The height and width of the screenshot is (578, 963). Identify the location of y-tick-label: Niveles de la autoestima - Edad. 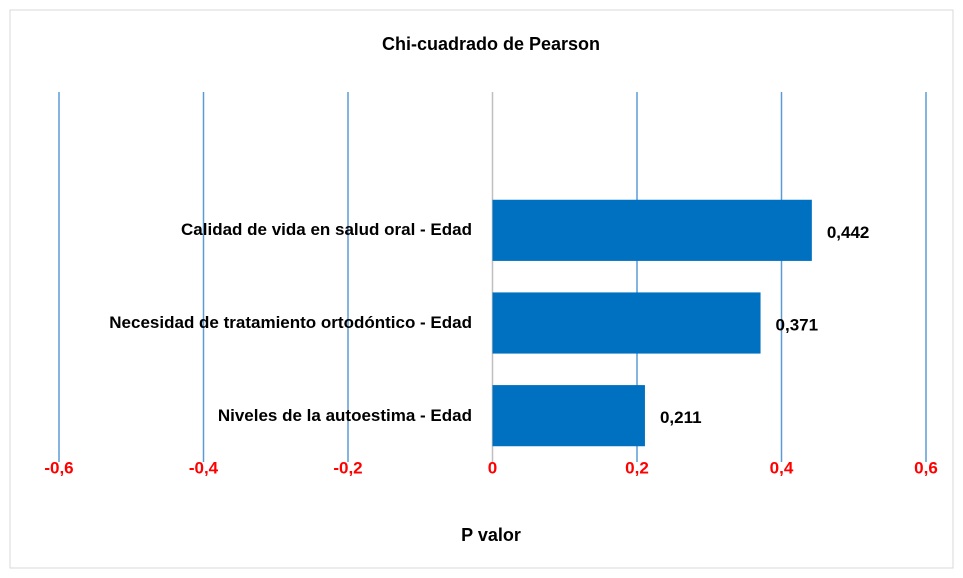
(266, 415).